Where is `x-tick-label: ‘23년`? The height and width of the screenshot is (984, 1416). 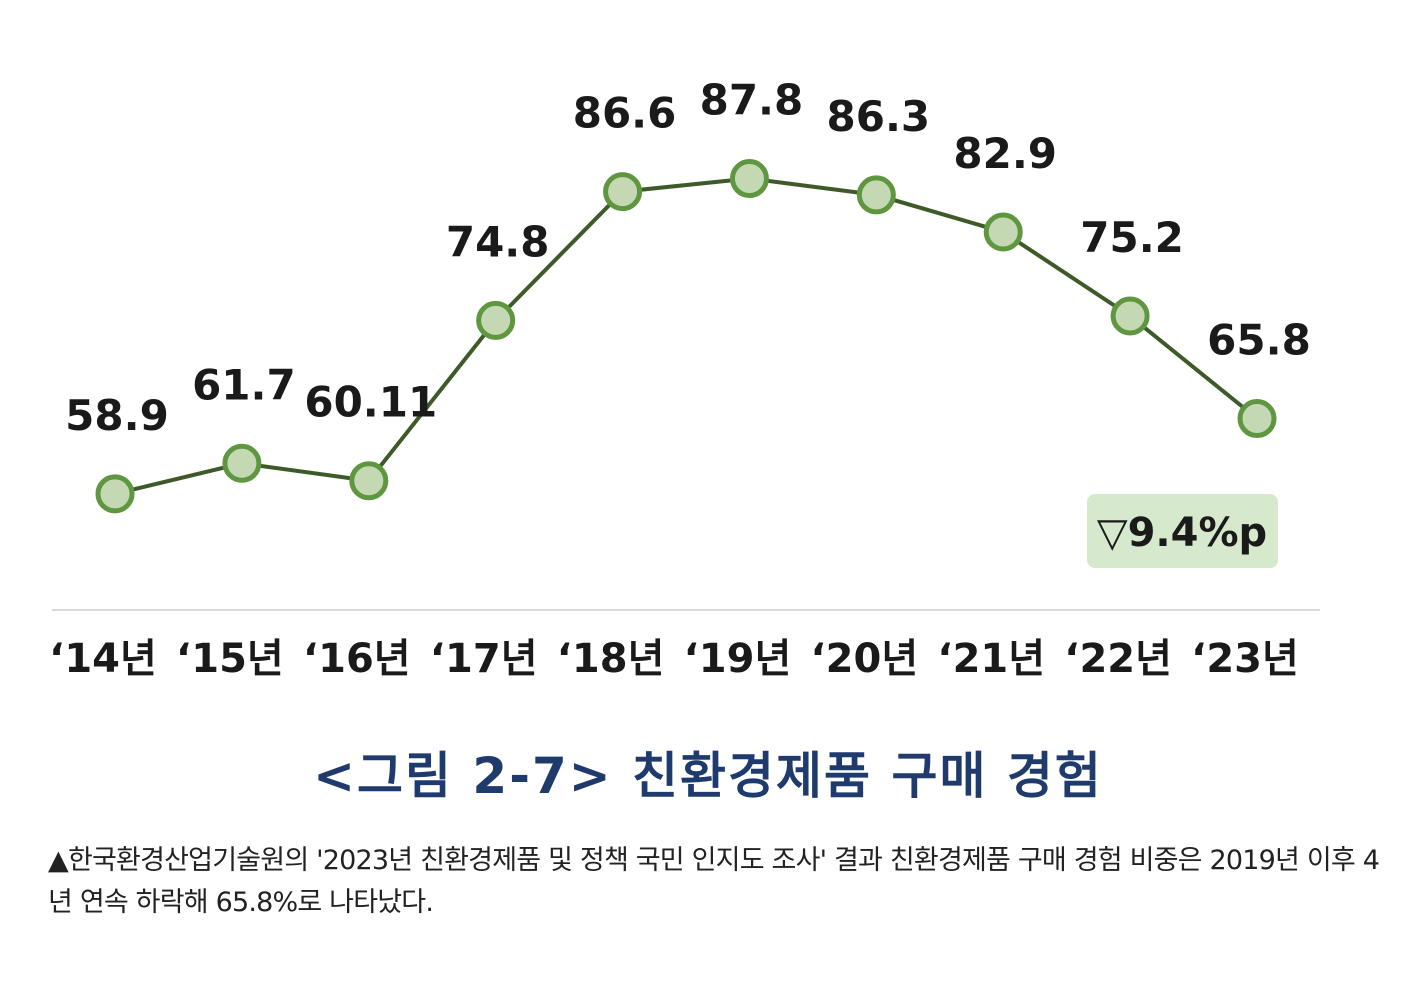
x-tick-label: ‘23년 is located at coordinates (1245, 659).